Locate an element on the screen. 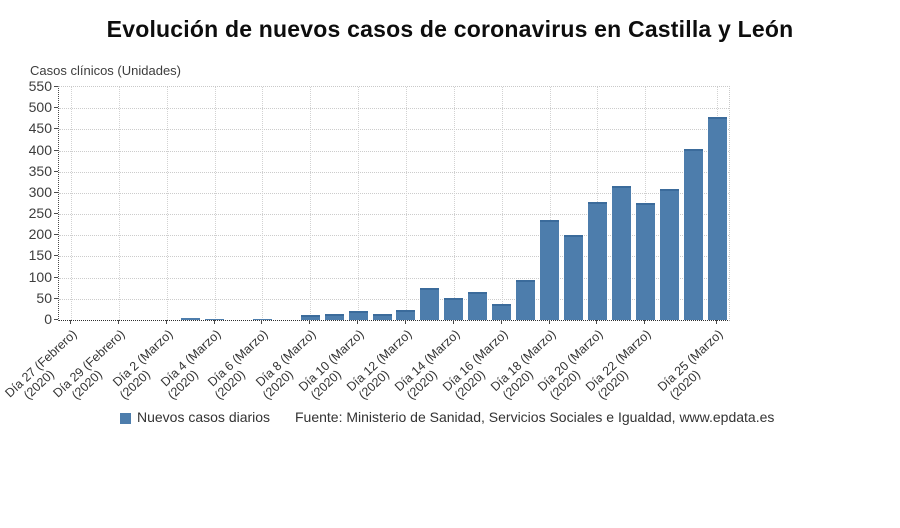 The width and height of the screenshot is (900, 528). y-tick-label: 100 is located at coordinates (40, 276).